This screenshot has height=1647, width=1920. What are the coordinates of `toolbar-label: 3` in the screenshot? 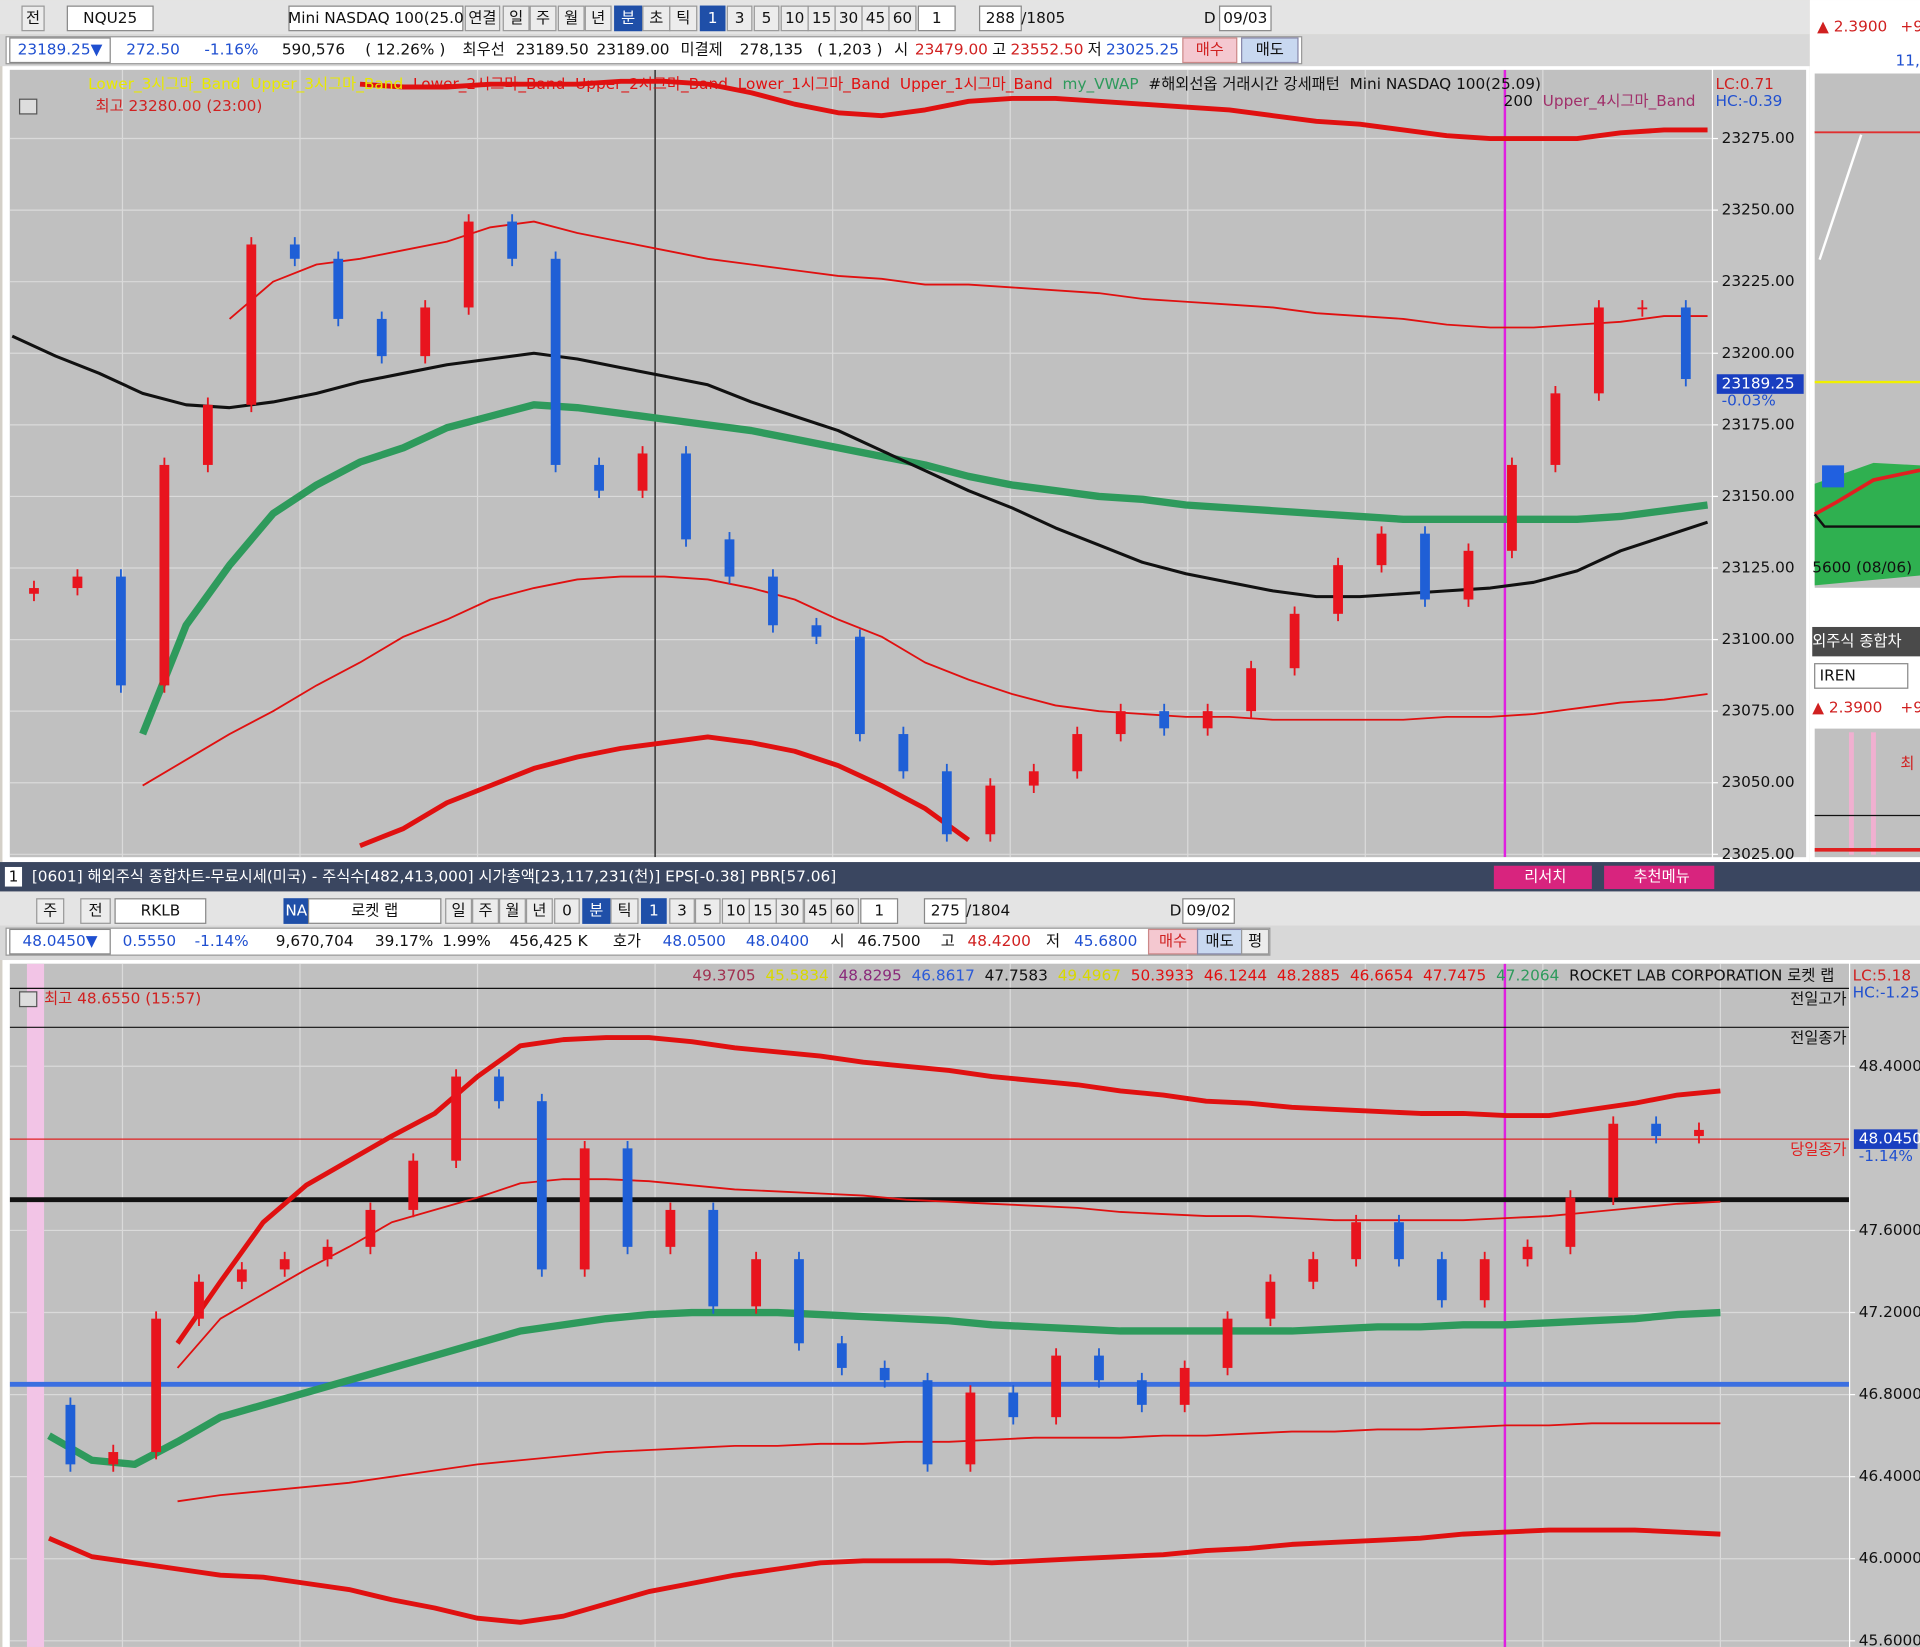 It's located at (682, 911).